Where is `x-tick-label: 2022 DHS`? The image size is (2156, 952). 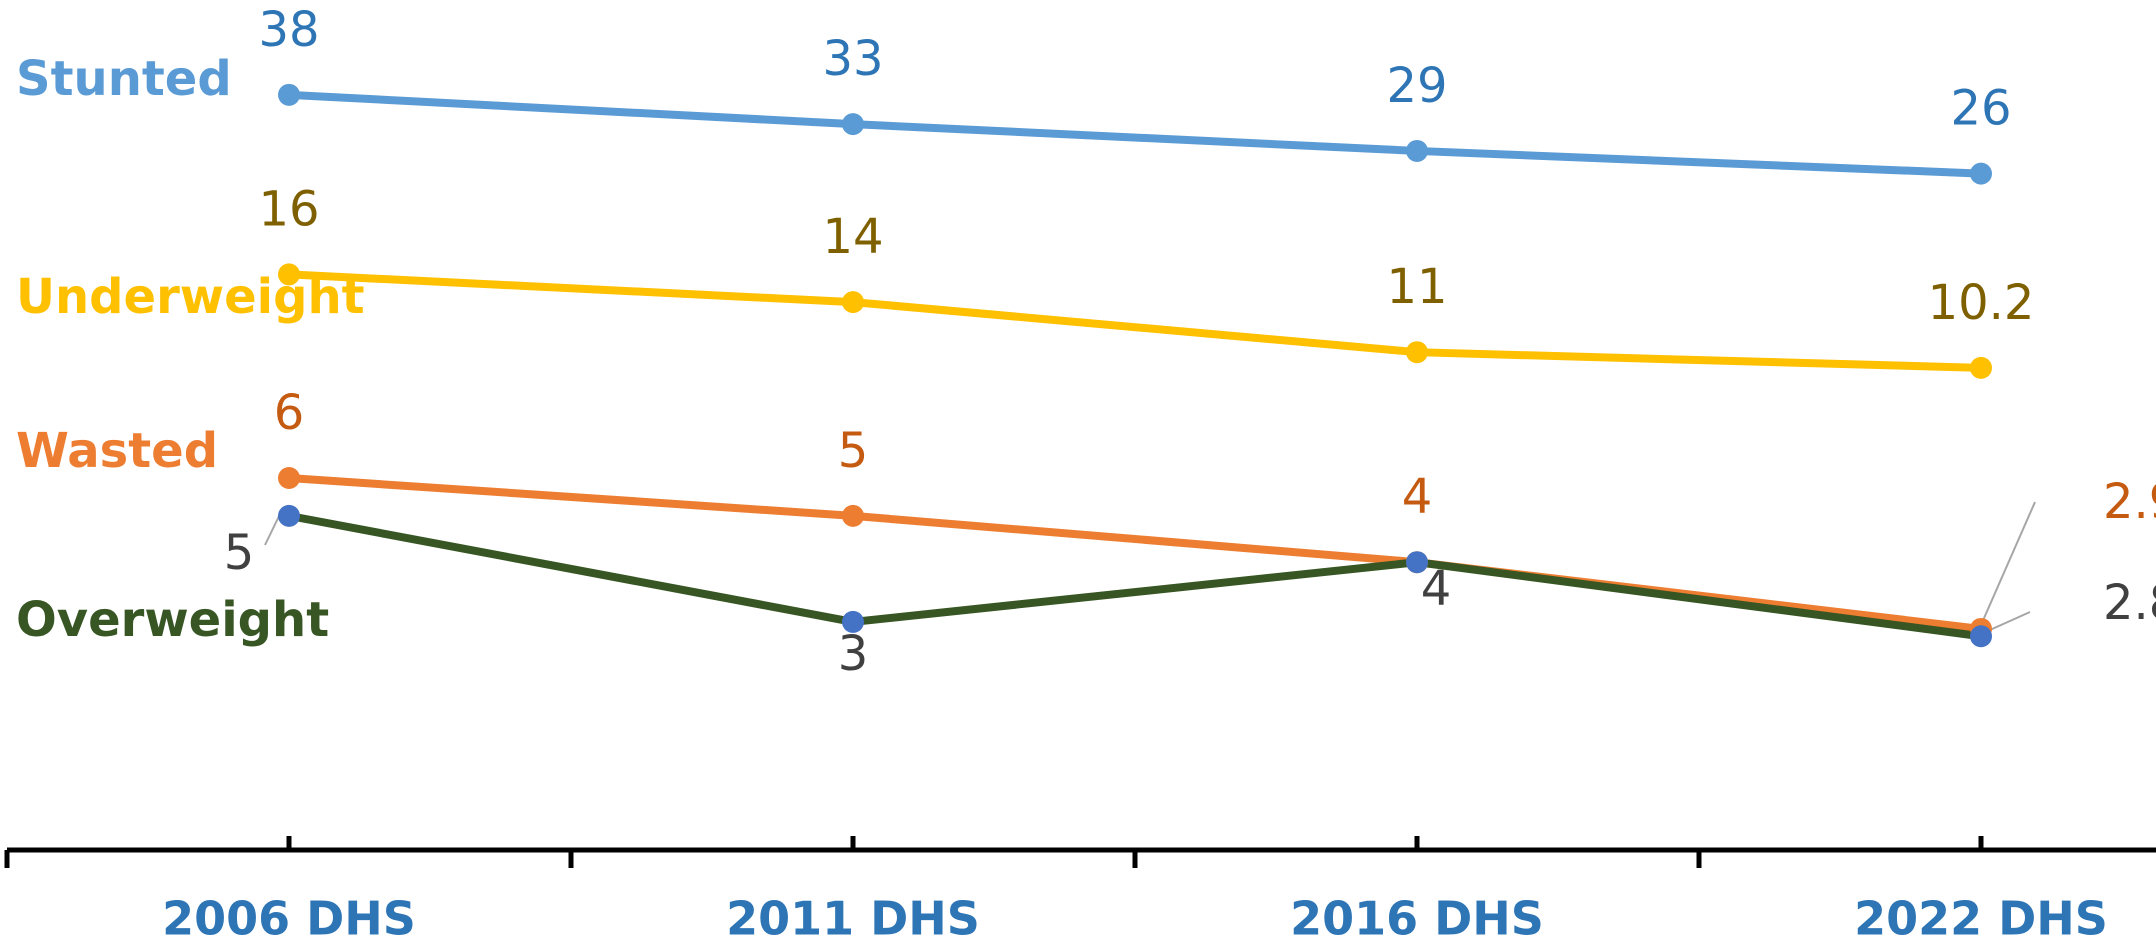 x-tick-label: 2022 DHS is located at coordinates (1981, 919).